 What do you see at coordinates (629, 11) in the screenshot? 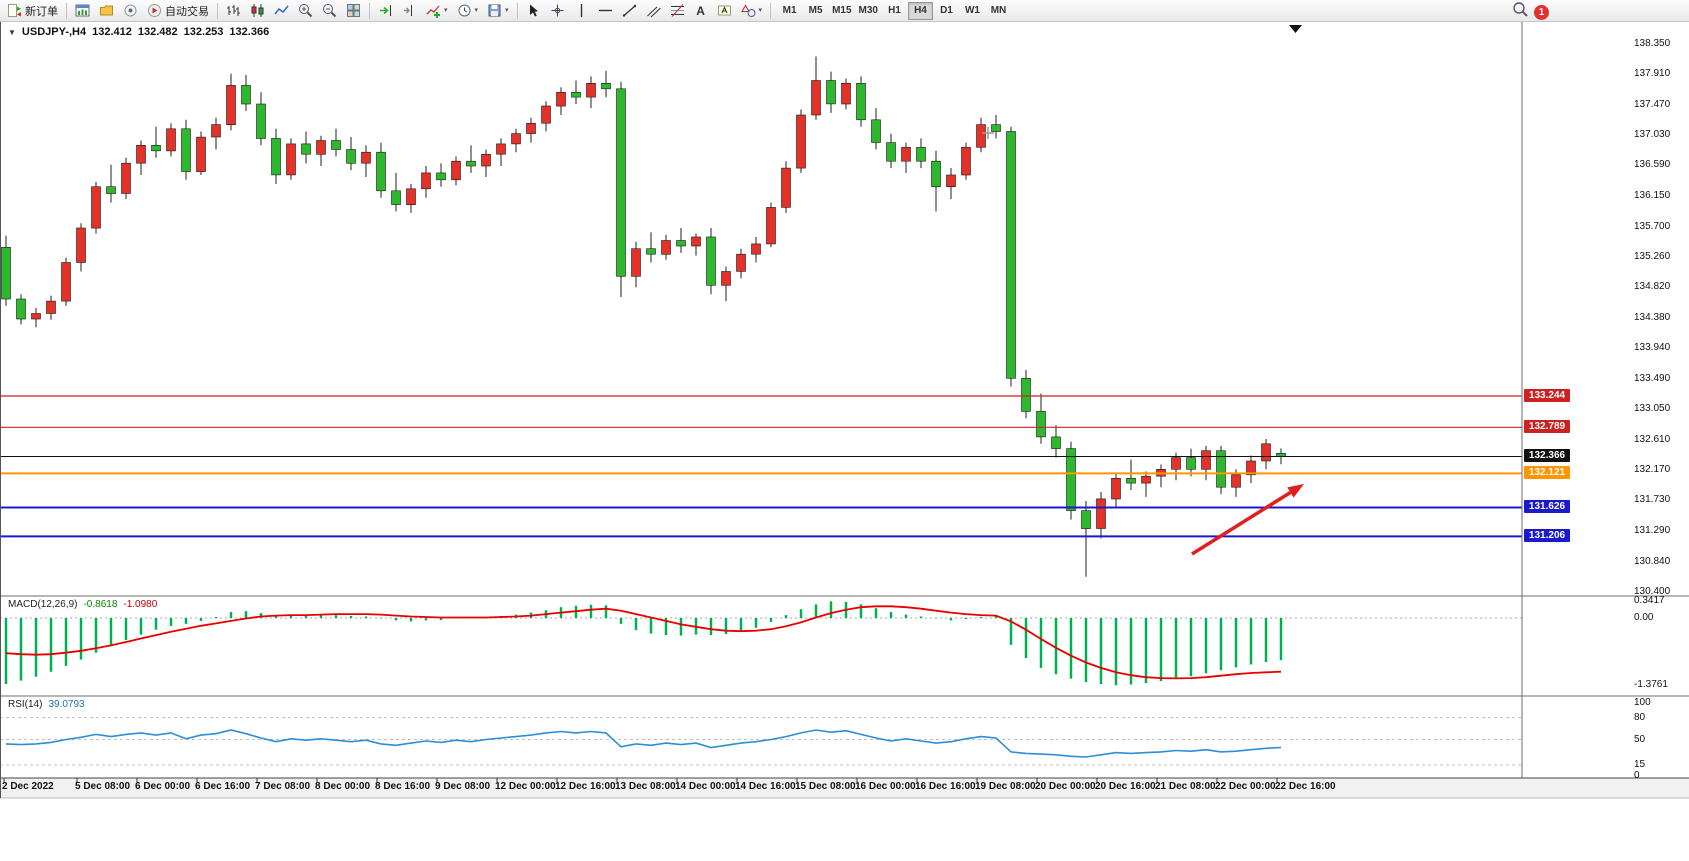
I see `trendline-button` at bounding box center [629, 11].